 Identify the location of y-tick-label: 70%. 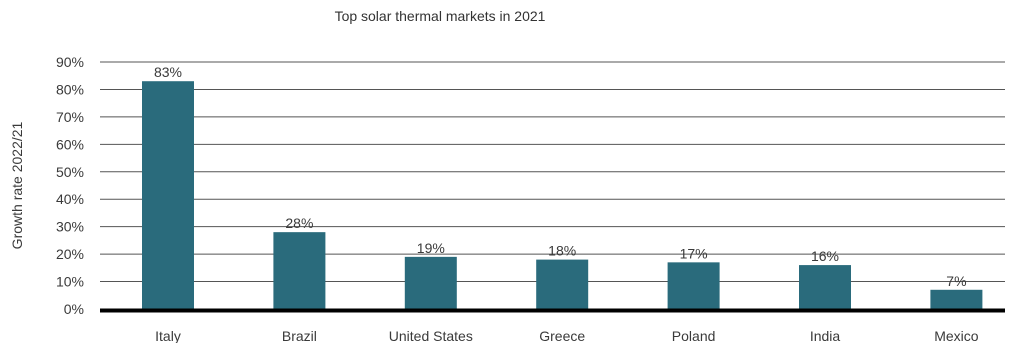
(70, 117).